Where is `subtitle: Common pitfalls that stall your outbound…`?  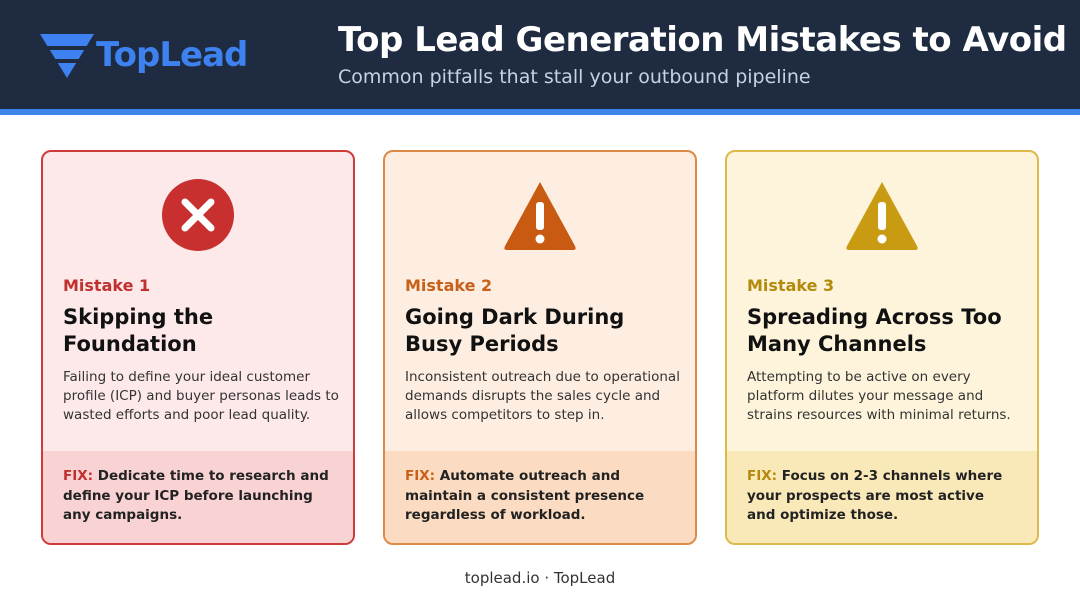
subtitle: Common pitfalls that stall your outbound… is located at coordinates (574, 77).